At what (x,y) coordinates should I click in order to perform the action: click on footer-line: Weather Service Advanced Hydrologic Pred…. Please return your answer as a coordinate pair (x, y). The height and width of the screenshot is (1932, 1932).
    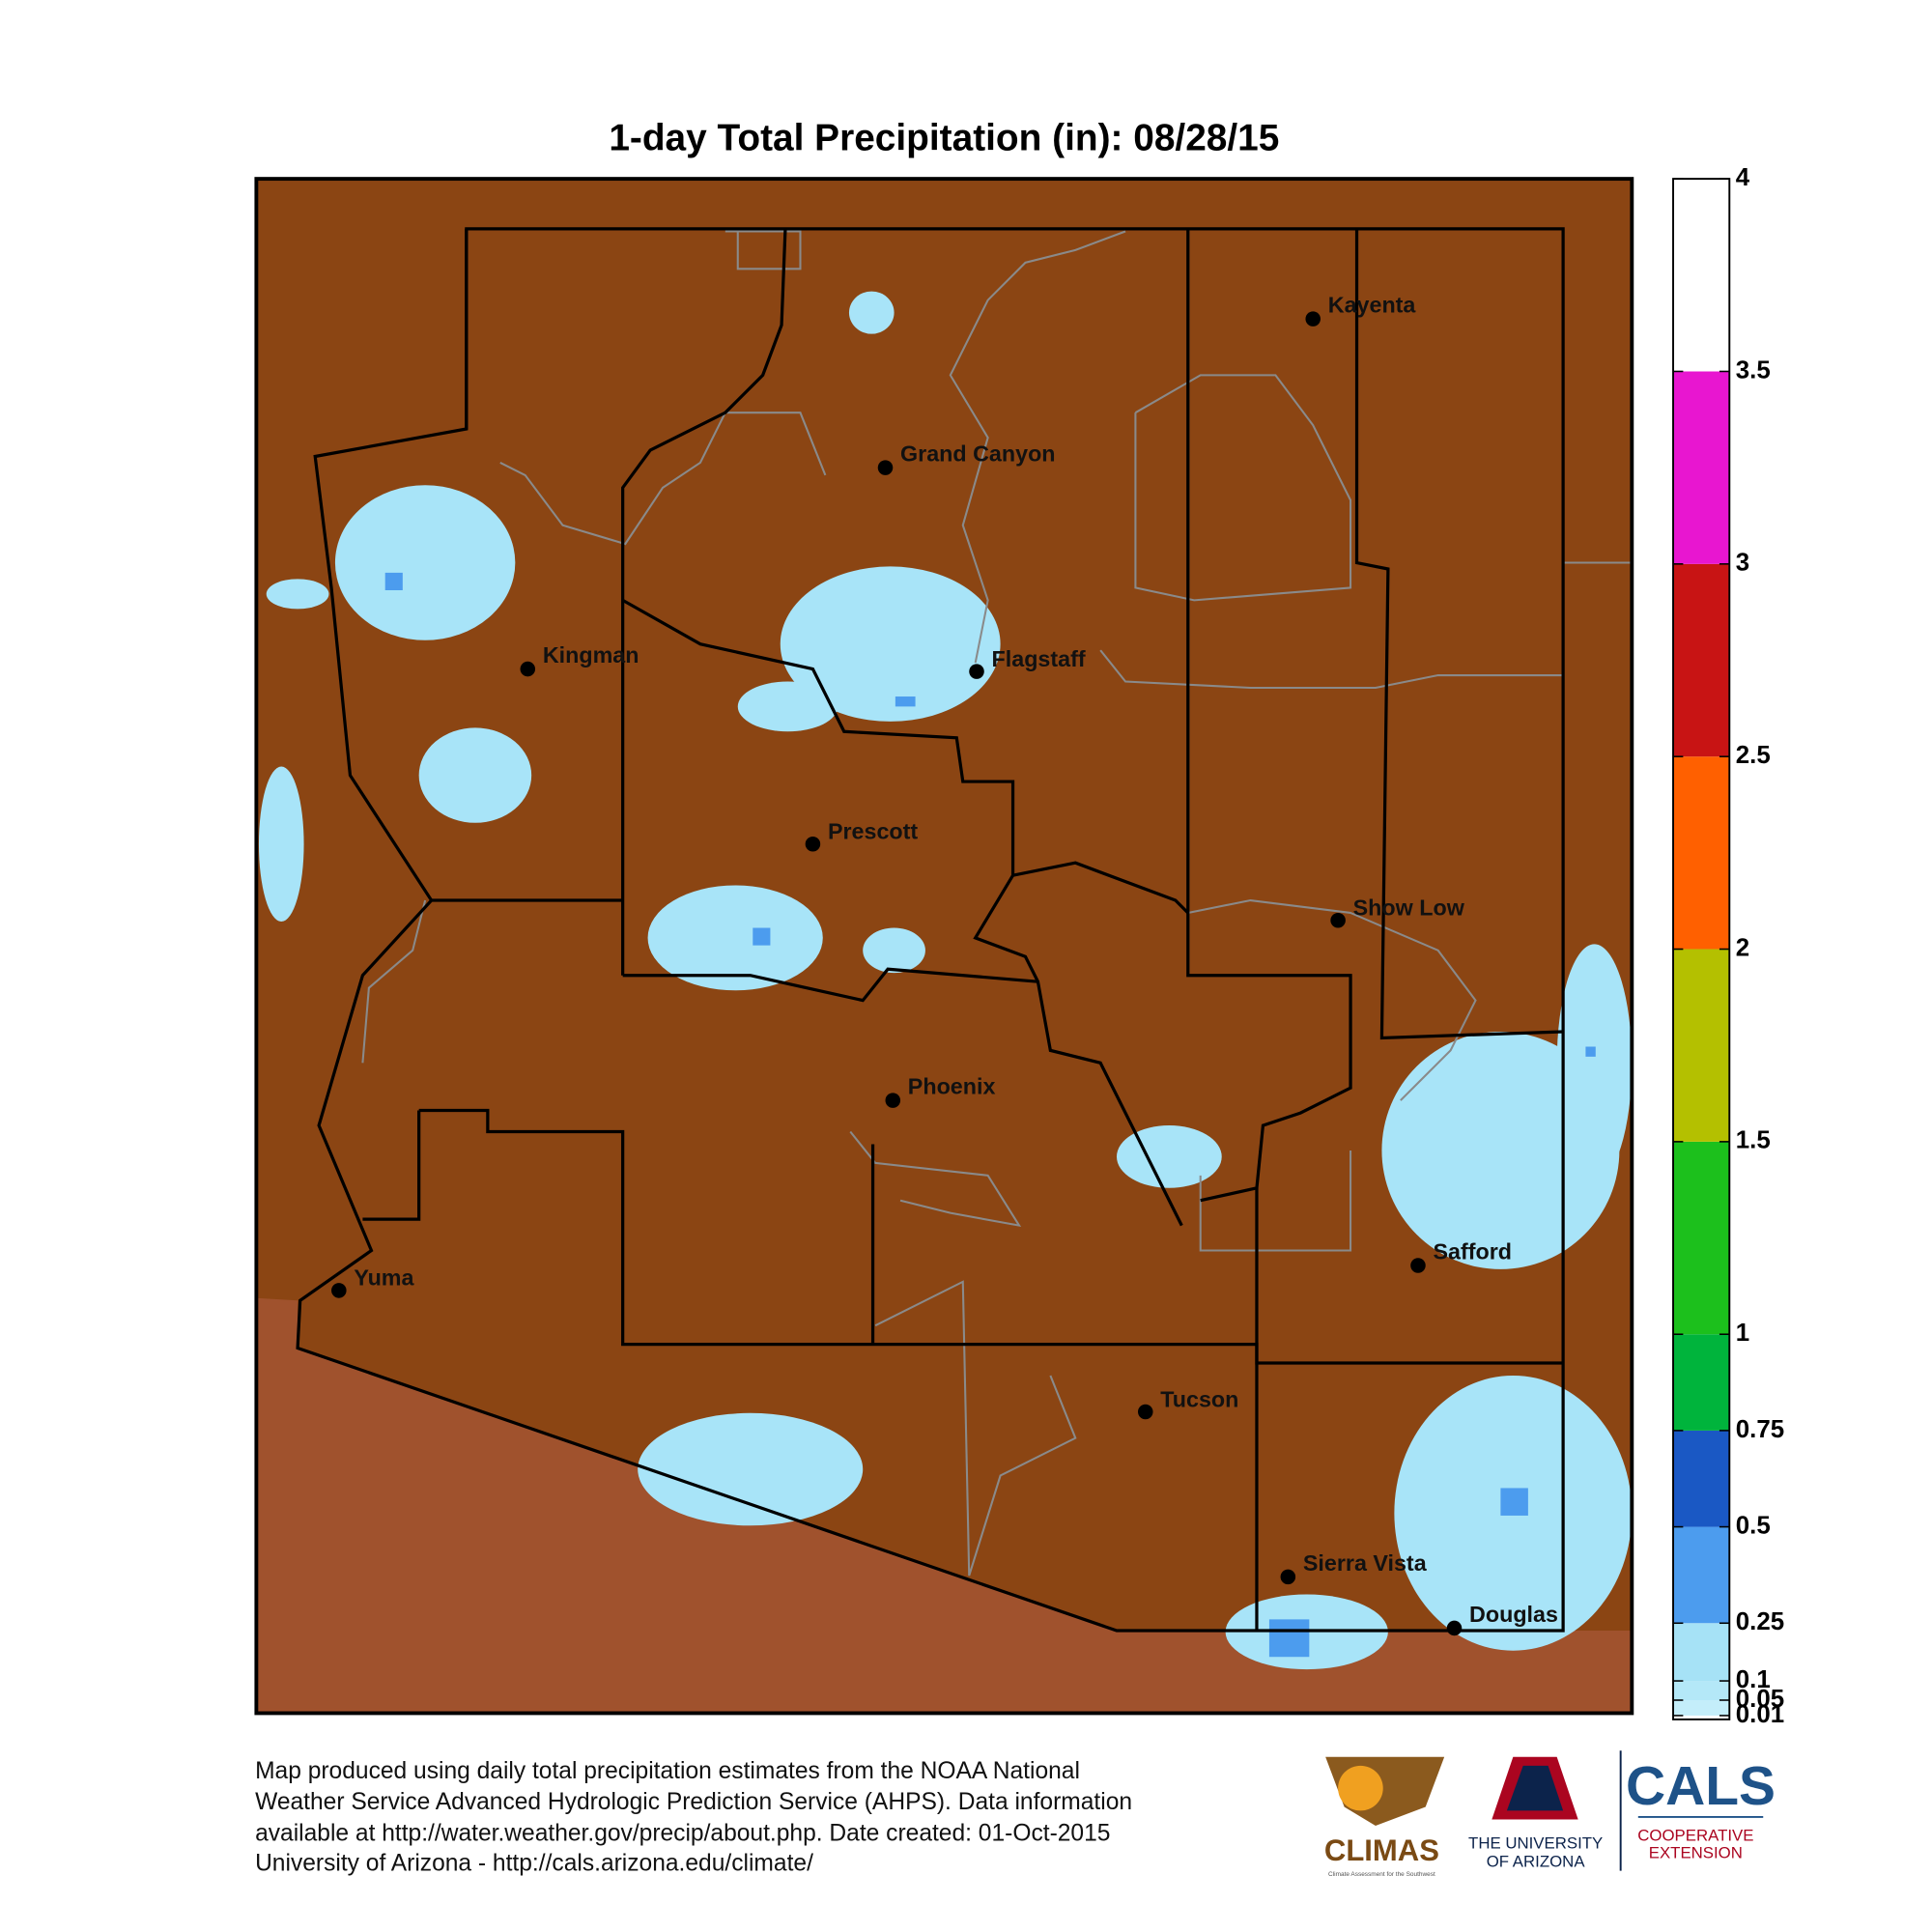
    Looking at the image, I should click on (693, 1802).